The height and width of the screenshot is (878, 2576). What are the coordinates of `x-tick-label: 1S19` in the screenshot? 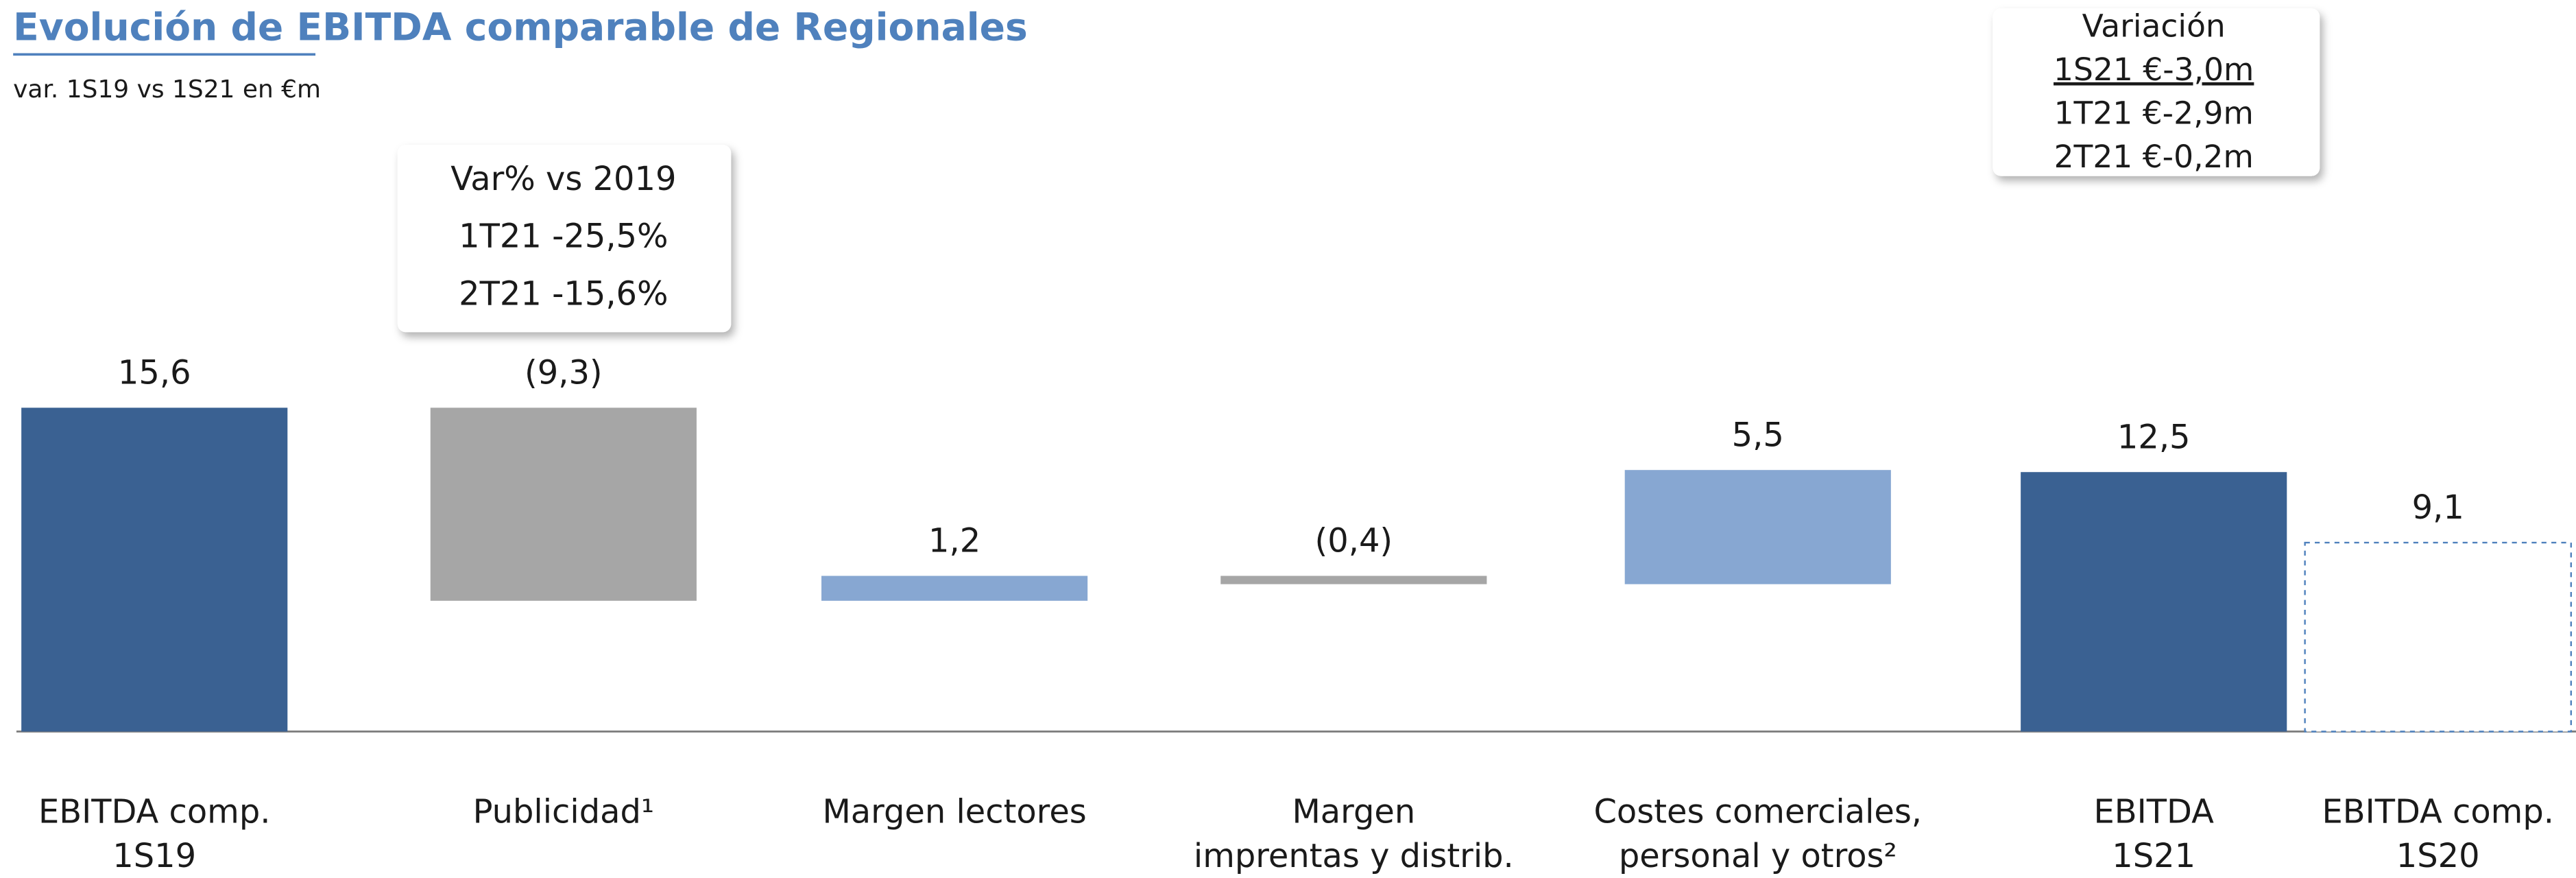 It's located at (154, 857).